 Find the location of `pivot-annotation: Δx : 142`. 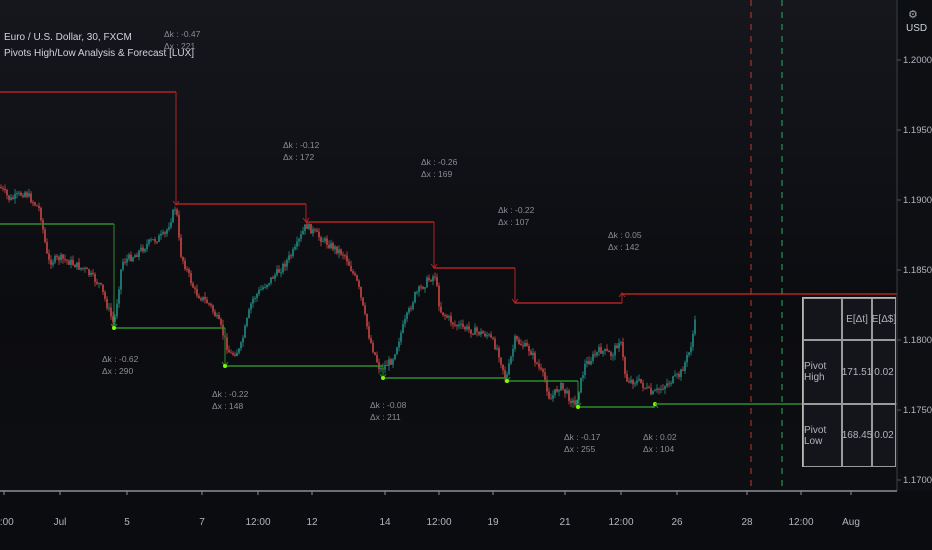

pivot-annotation: Δx : 142 is located at coordinates (623, 247).